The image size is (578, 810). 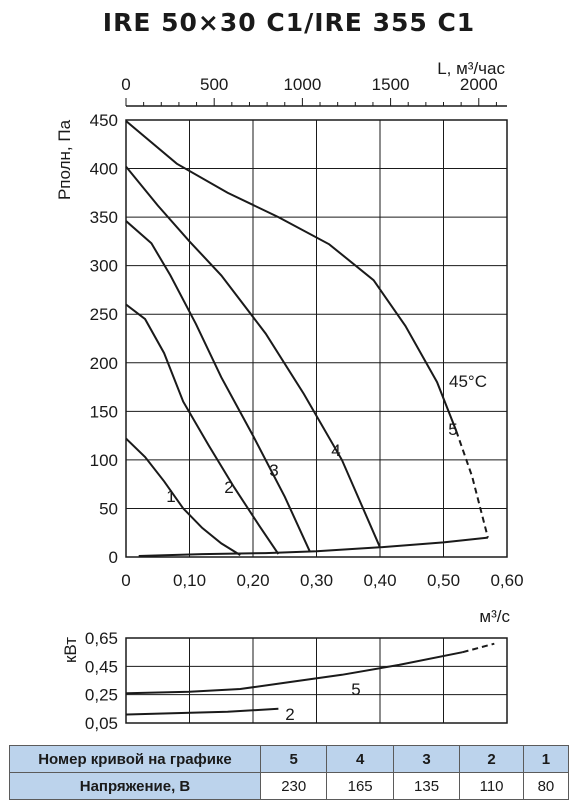 I want to click on x2-tick-label: 500, so click(x=214, y=84).